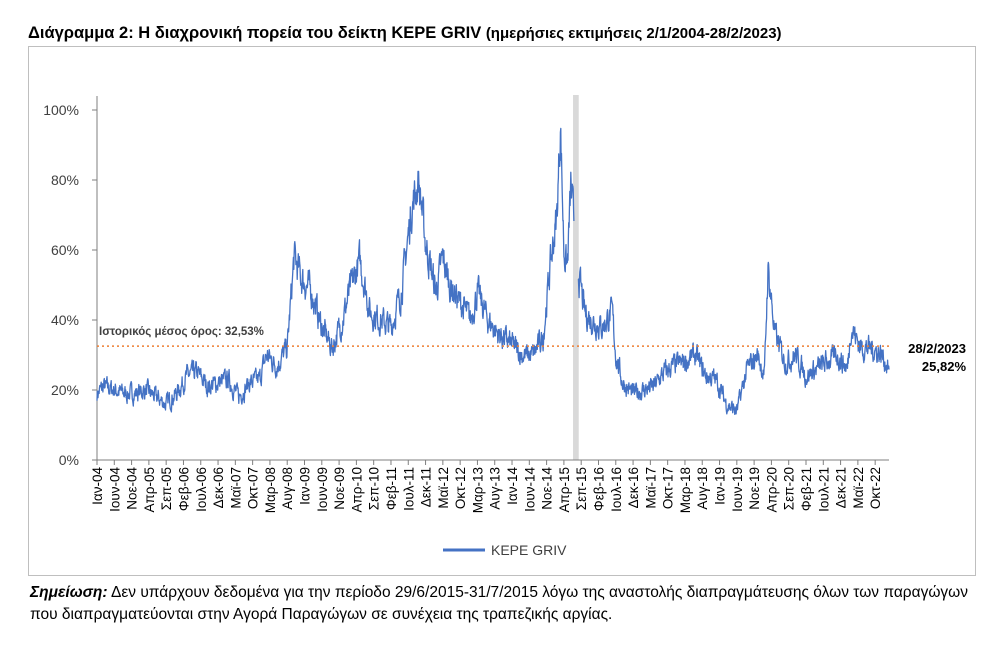  I want to click on x-tick-label: Μαρ-08, so click(270, 490).